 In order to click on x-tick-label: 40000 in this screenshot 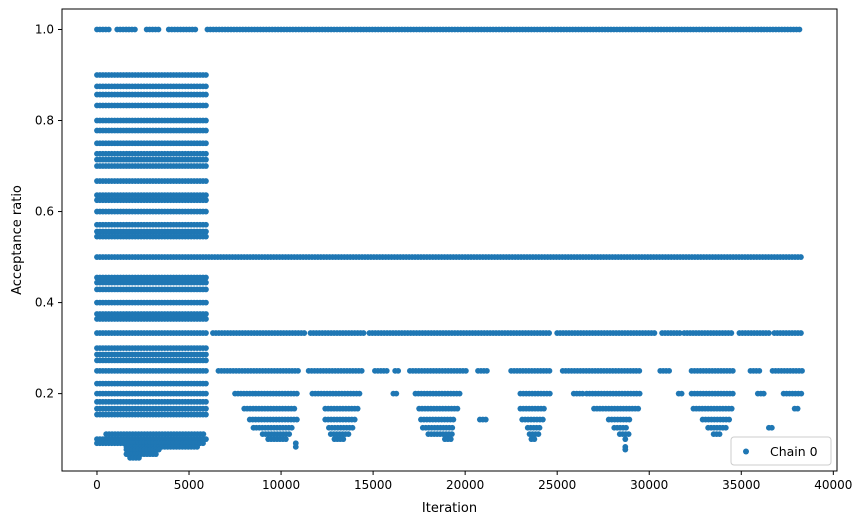, I will do `click(833, 485)`.